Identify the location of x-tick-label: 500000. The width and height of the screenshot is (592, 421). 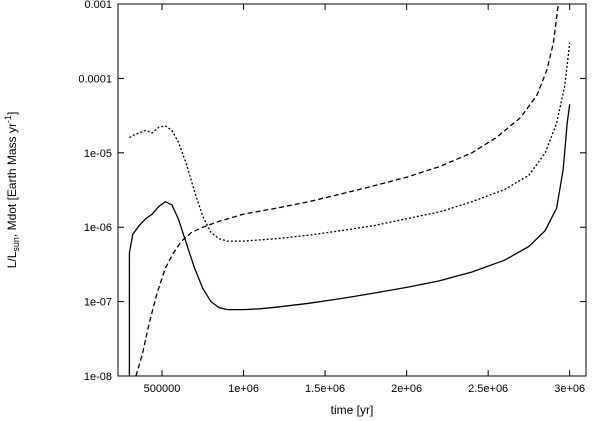
(162, 389).